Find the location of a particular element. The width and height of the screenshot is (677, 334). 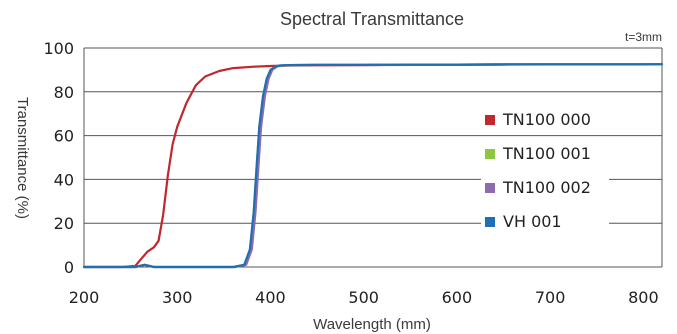

legend: TN100 000 TN100 001 TN100 002 VH 001 is located at coordinates (545, 172).